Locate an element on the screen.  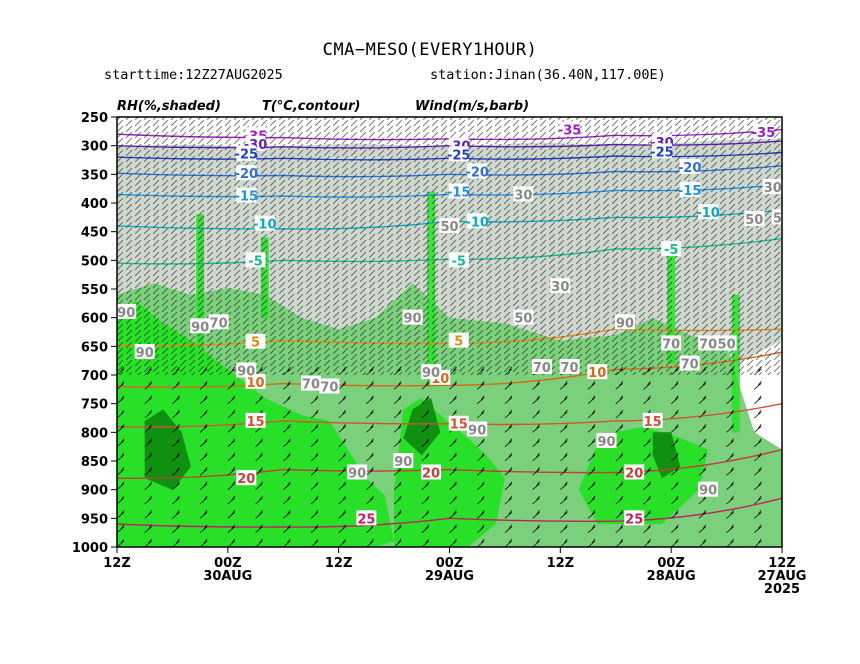
rh-contour-label: 90 is located at coordinates (477, 430).